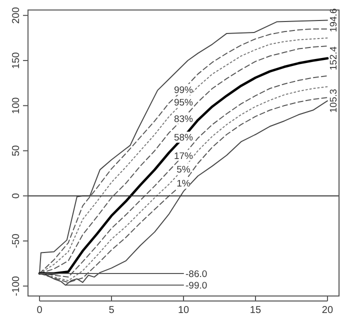 This screenshot has width=340, height=323. I want to click on series-label: 83%, so click(184, 119).